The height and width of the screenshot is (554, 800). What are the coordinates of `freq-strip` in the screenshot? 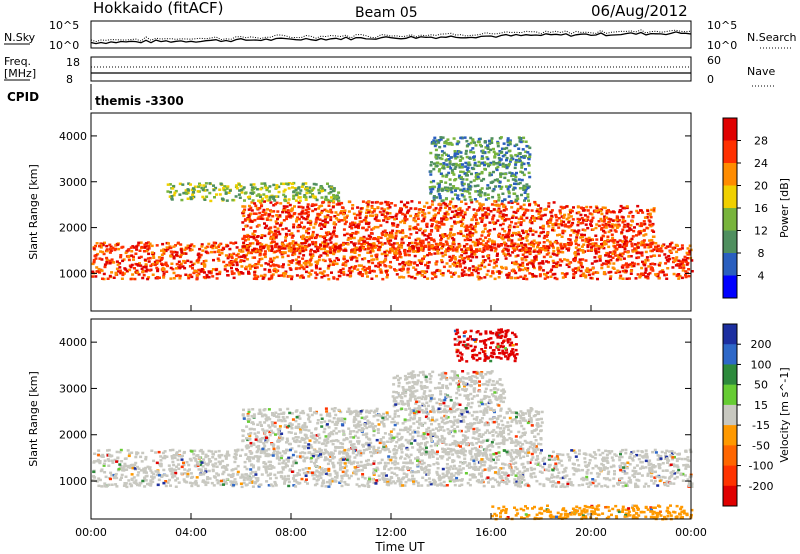 It's located at (391, 69).